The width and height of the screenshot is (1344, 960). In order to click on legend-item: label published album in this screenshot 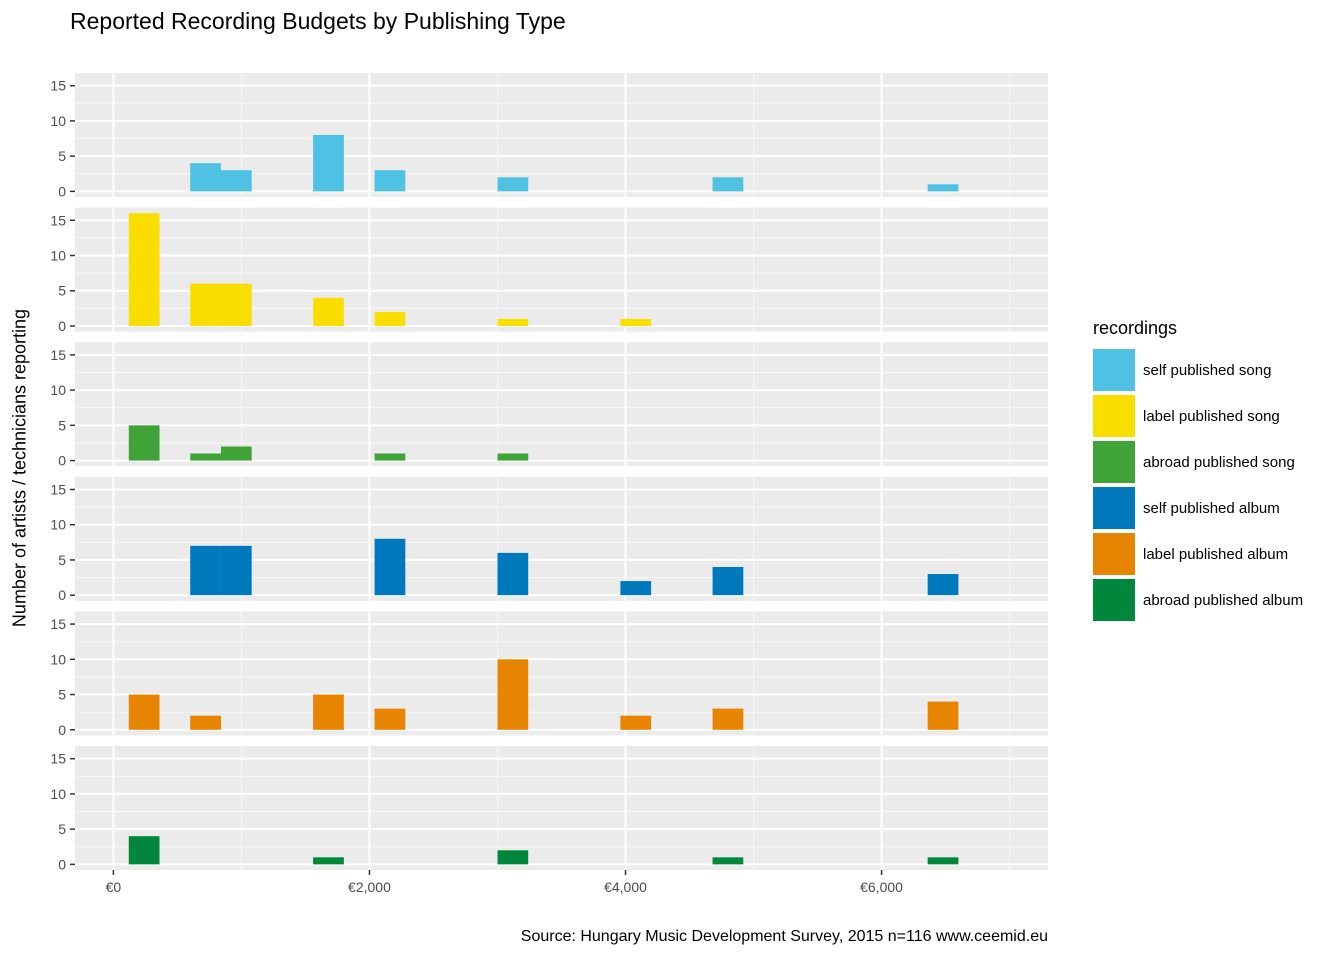, I will do `click(1198, 554)`.